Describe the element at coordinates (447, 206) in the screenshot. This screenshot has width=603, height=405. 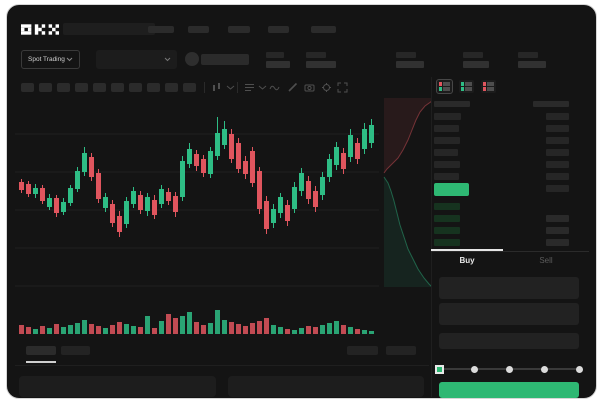
I see `bid-row-price` at that location.